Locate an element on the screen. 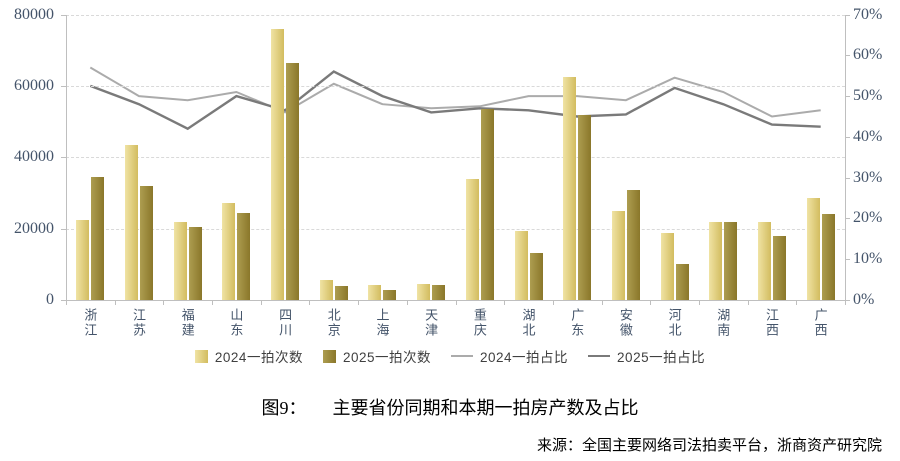 This screenshot has width=900, height=461. legend-item: 2024一拍次数 is located at coordinates (248, 356).